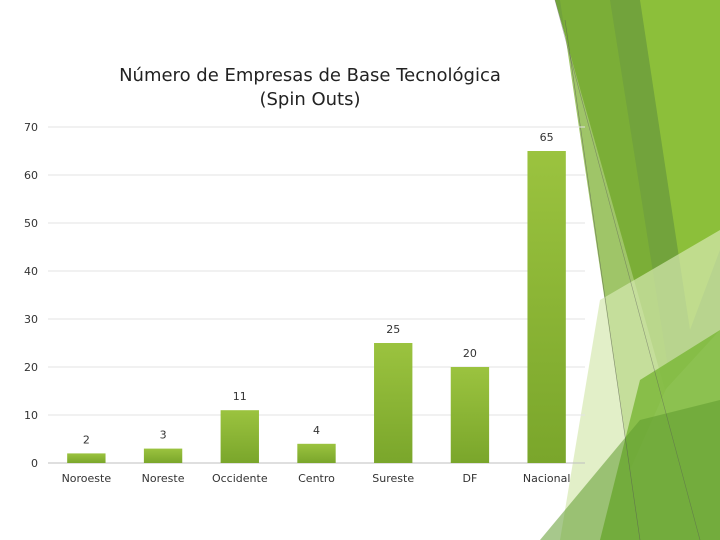 The height and width of the screenshot is (540, 720). What do you see at coordinates (547, 137) in the screenshot?
I see `data-label-nacional: 65` at bounding box center [547, 137].